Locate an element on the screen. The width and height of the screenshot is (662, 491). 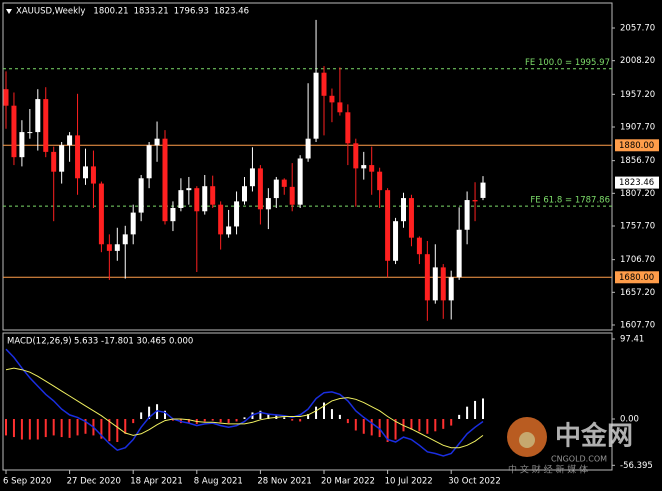
y-tick-label: 2008.20 is located at coordinates (637, 61).